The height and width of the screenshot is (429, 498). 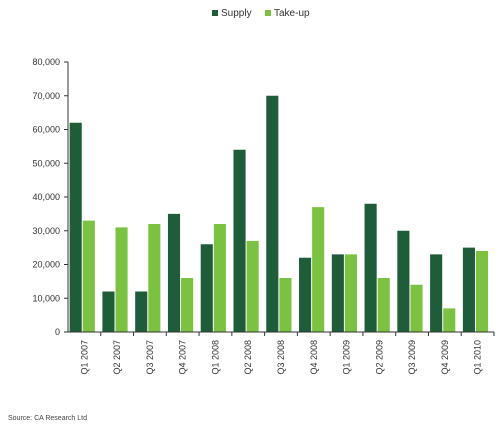 What do you see at coordinates (248, 357) in the screenshot?
I see `x-tick-label: Q2 2008` at bounding box center [248, 357].